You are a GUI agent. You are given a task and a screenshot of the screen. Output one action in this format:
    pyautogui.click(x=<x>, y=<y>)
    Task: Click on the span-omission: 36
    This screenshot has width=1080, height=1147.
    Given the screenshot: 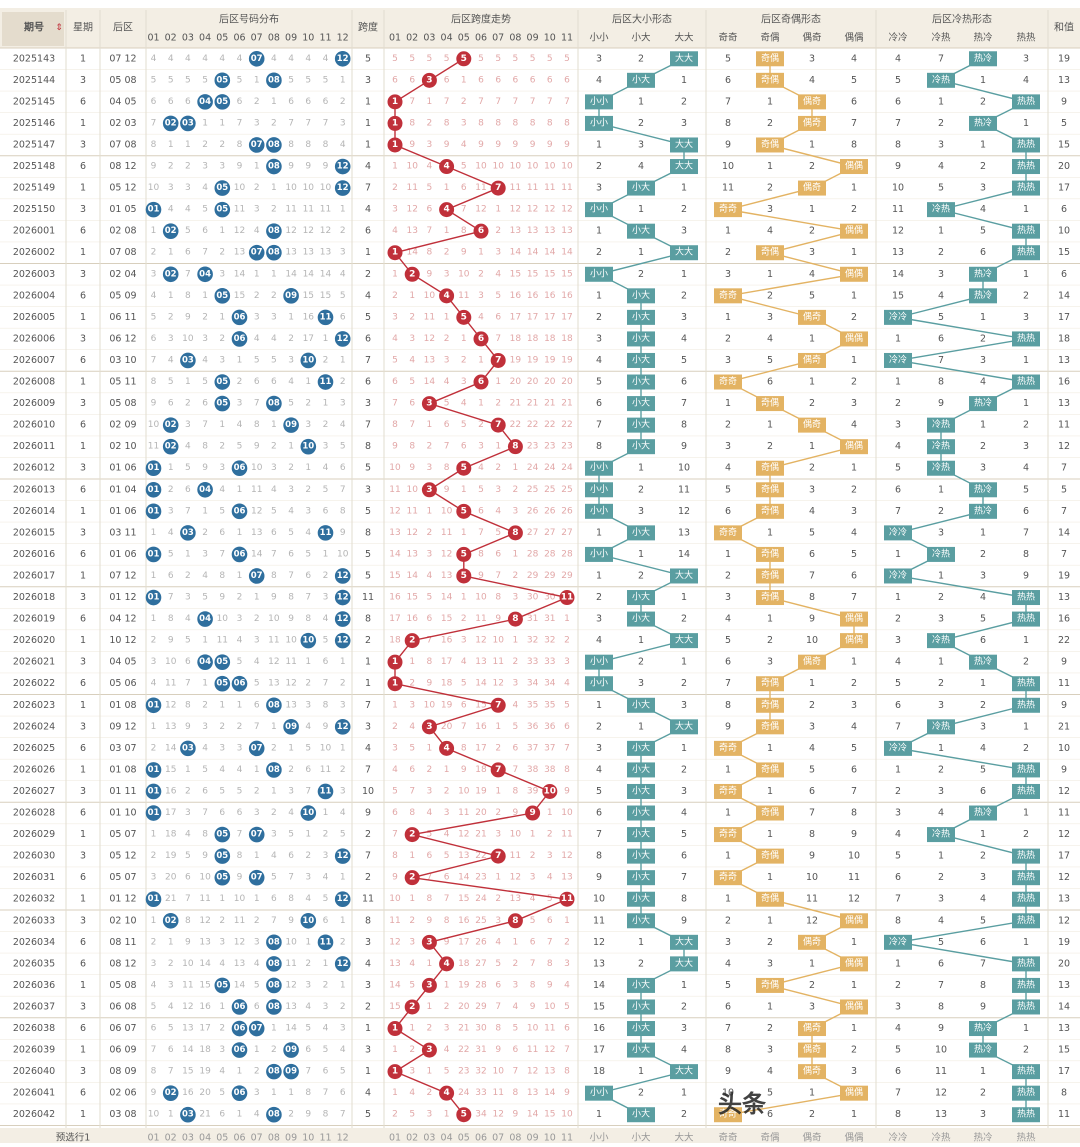 What is the action you would take?
    pyautogui.click(x=533, y=727)
    